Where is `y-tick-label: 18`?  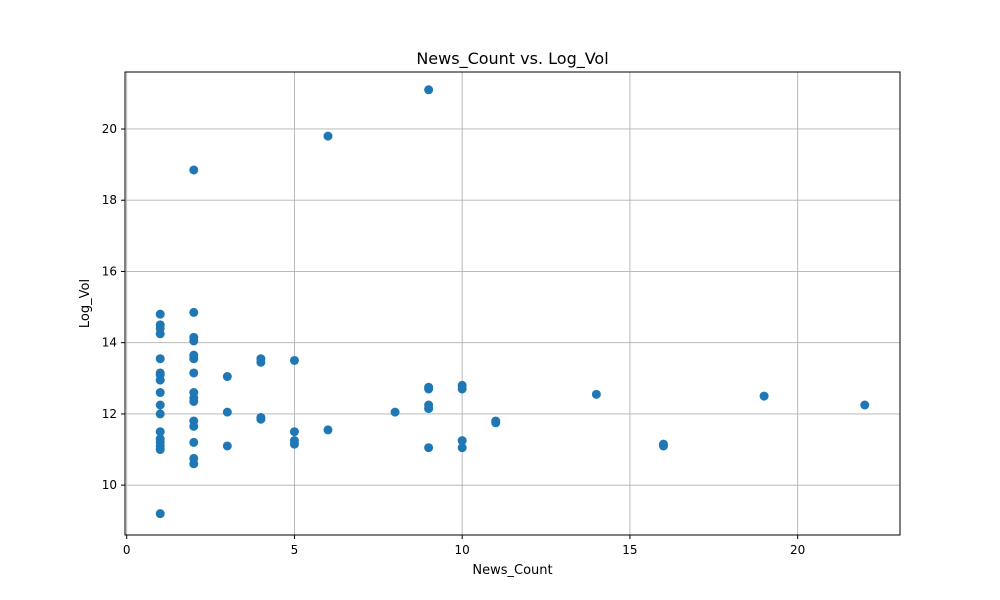
y-tick-label: 18 is located at coordinates (109, 200).